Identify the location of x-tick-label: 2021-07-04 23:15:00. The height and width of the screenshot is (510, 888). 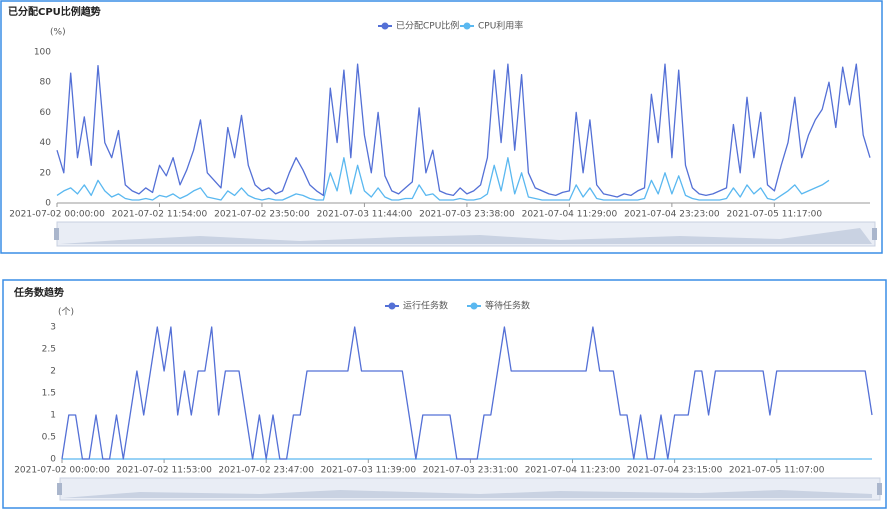
(675, 471).